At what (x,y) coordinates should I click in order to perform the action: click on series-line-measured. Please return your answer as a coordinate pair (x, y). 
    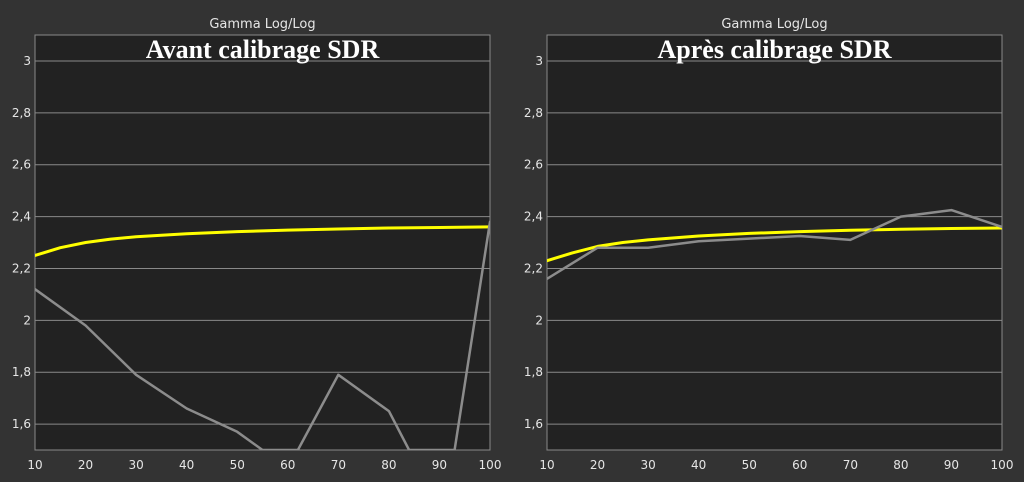
    Looking at the image, I should click on (774, 244).